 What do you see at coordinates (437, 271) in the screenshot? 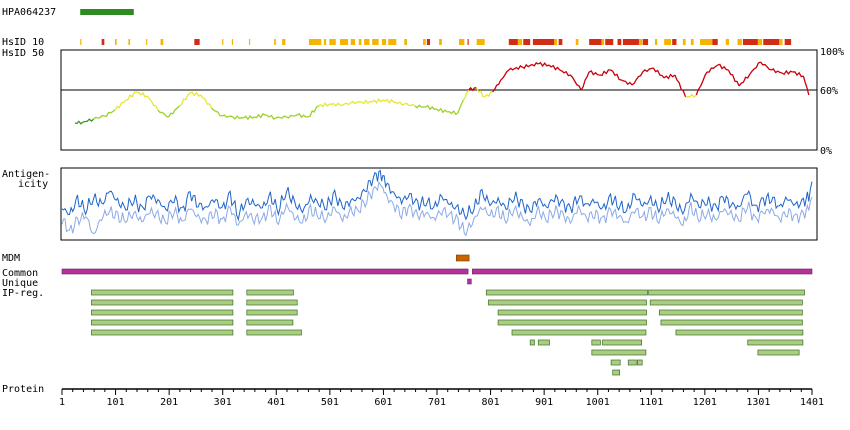
I see `common-track` at bounding box center [437, 271].